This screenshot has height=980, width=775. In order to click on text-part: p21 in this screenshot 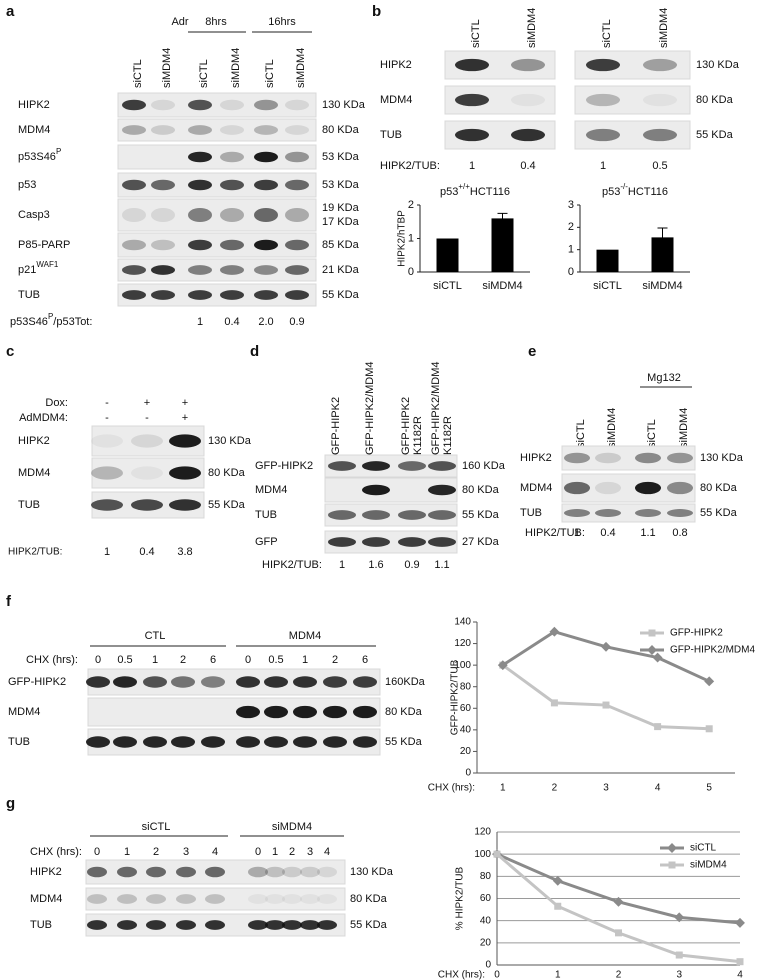, I will do `click(27, 270)`.